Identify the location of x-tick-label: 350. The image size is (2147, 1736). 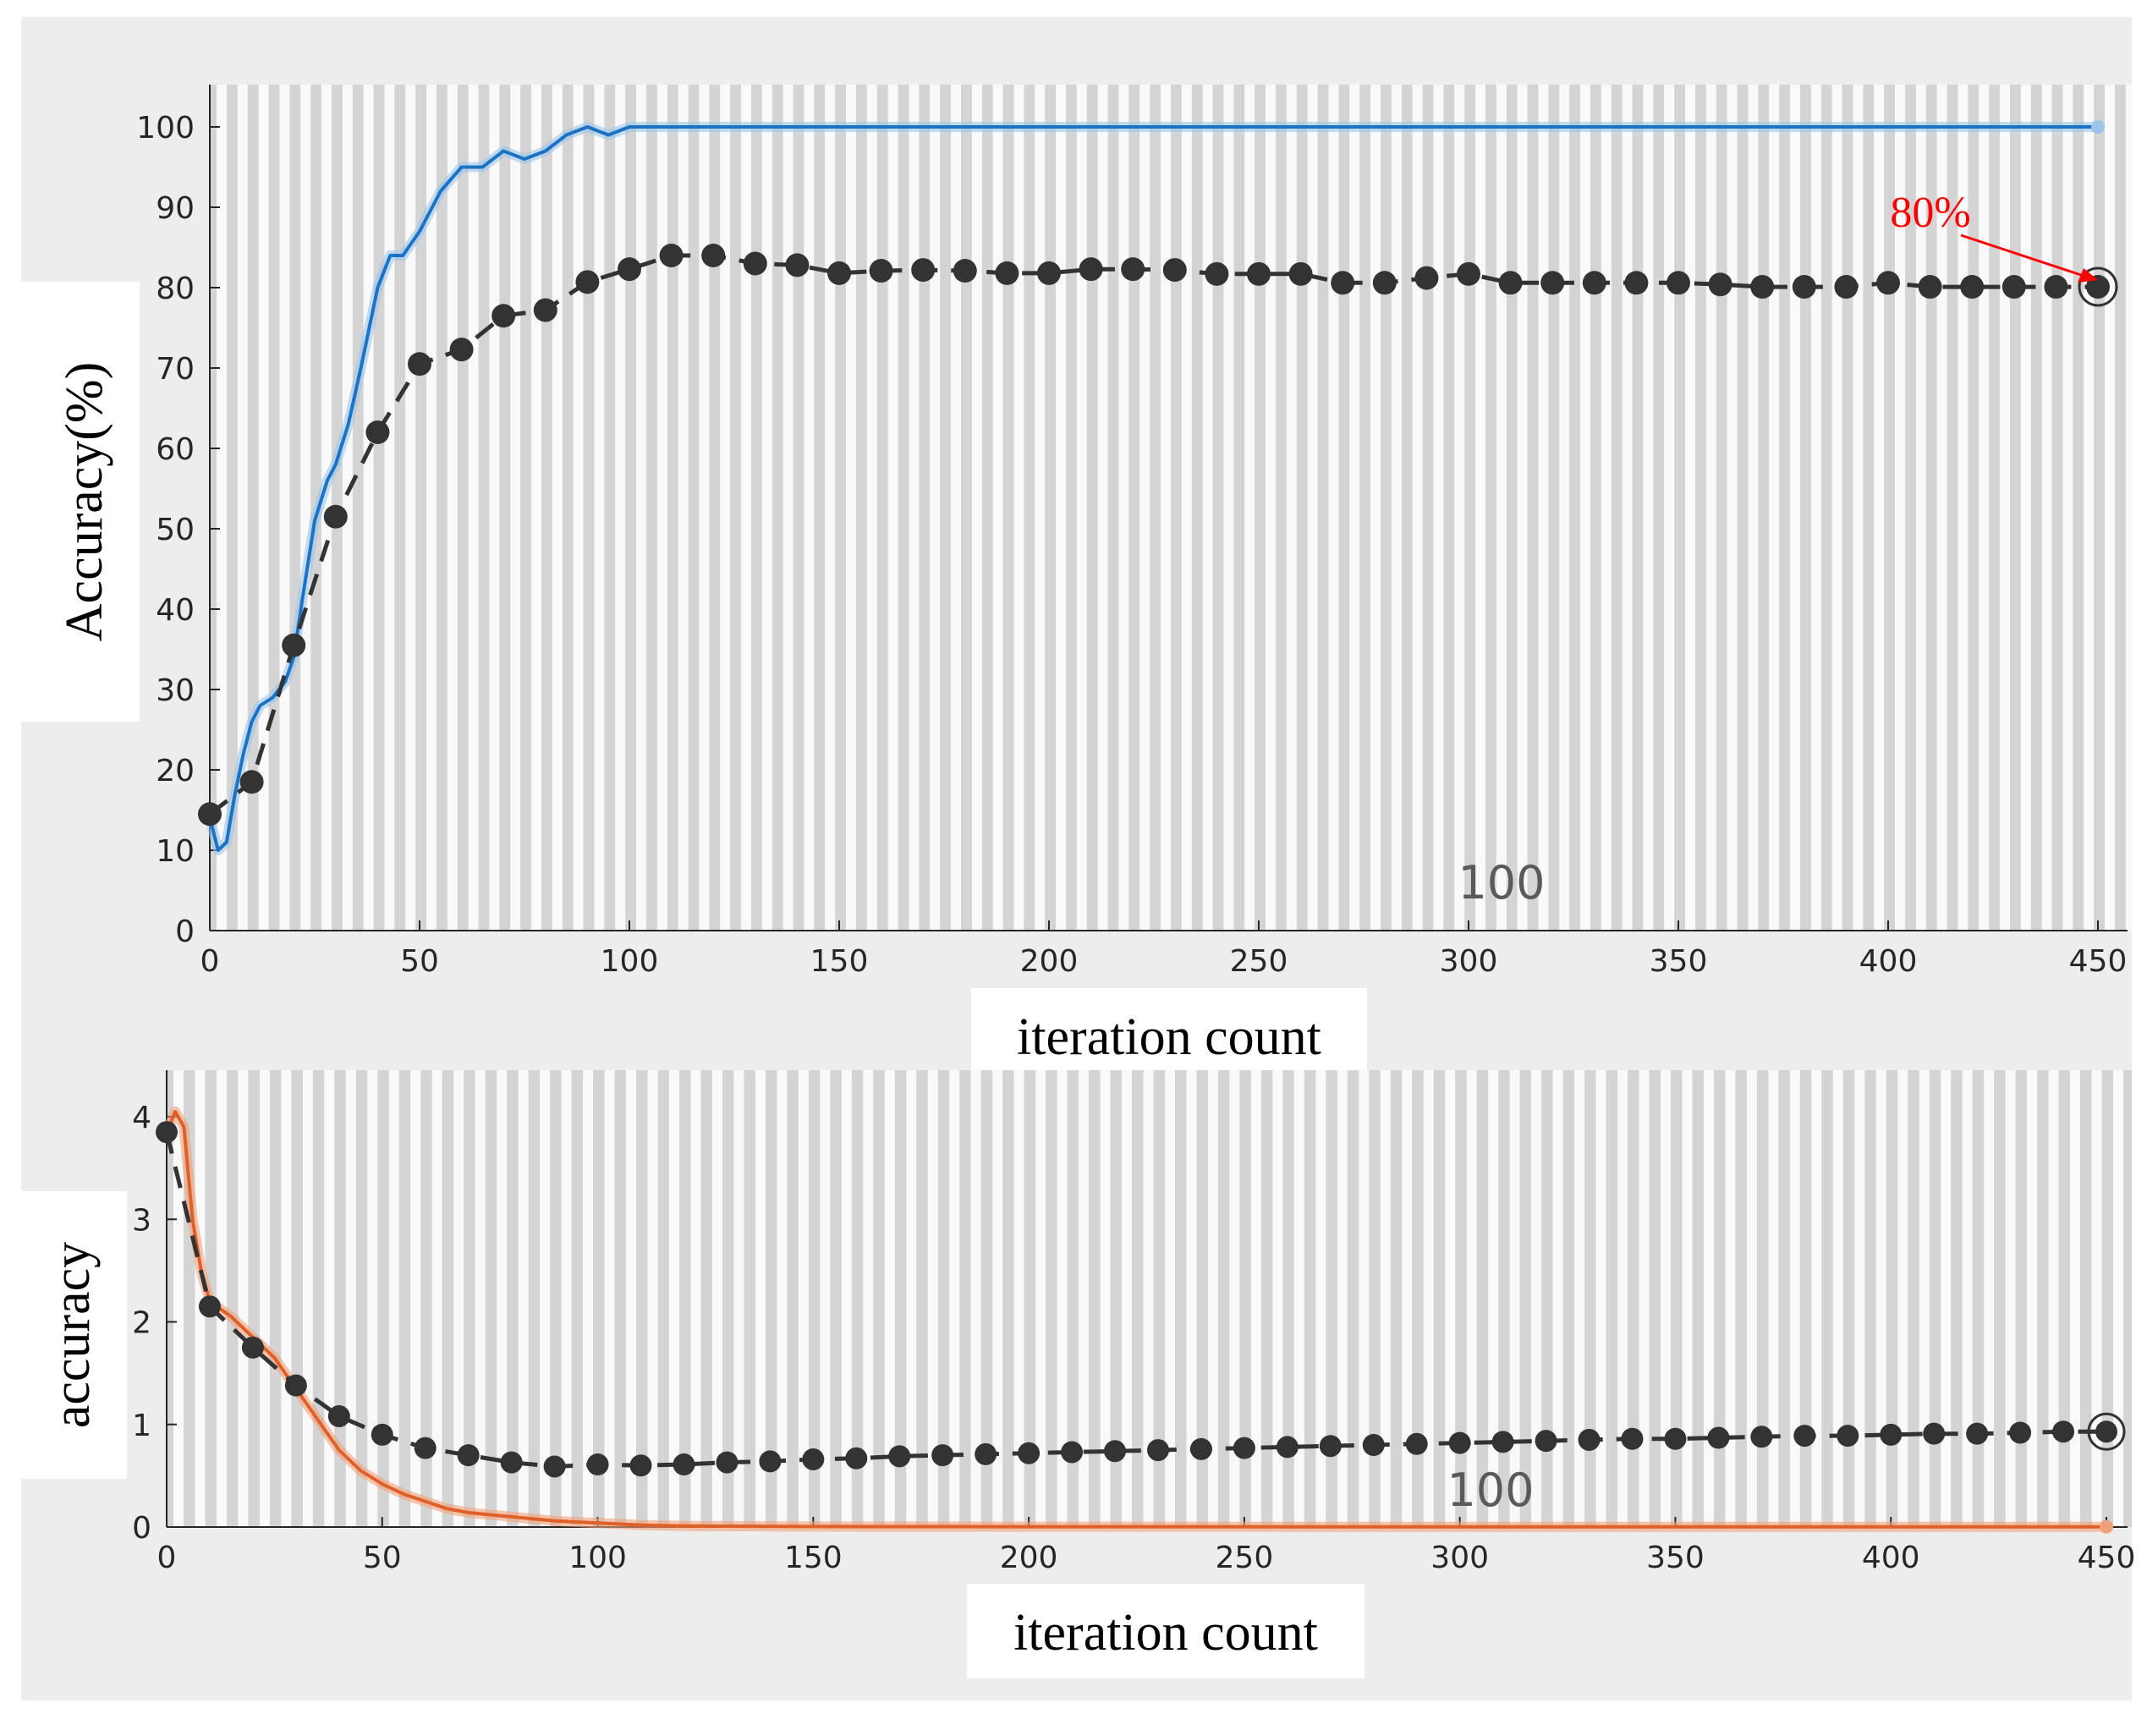
(1676, 1558).